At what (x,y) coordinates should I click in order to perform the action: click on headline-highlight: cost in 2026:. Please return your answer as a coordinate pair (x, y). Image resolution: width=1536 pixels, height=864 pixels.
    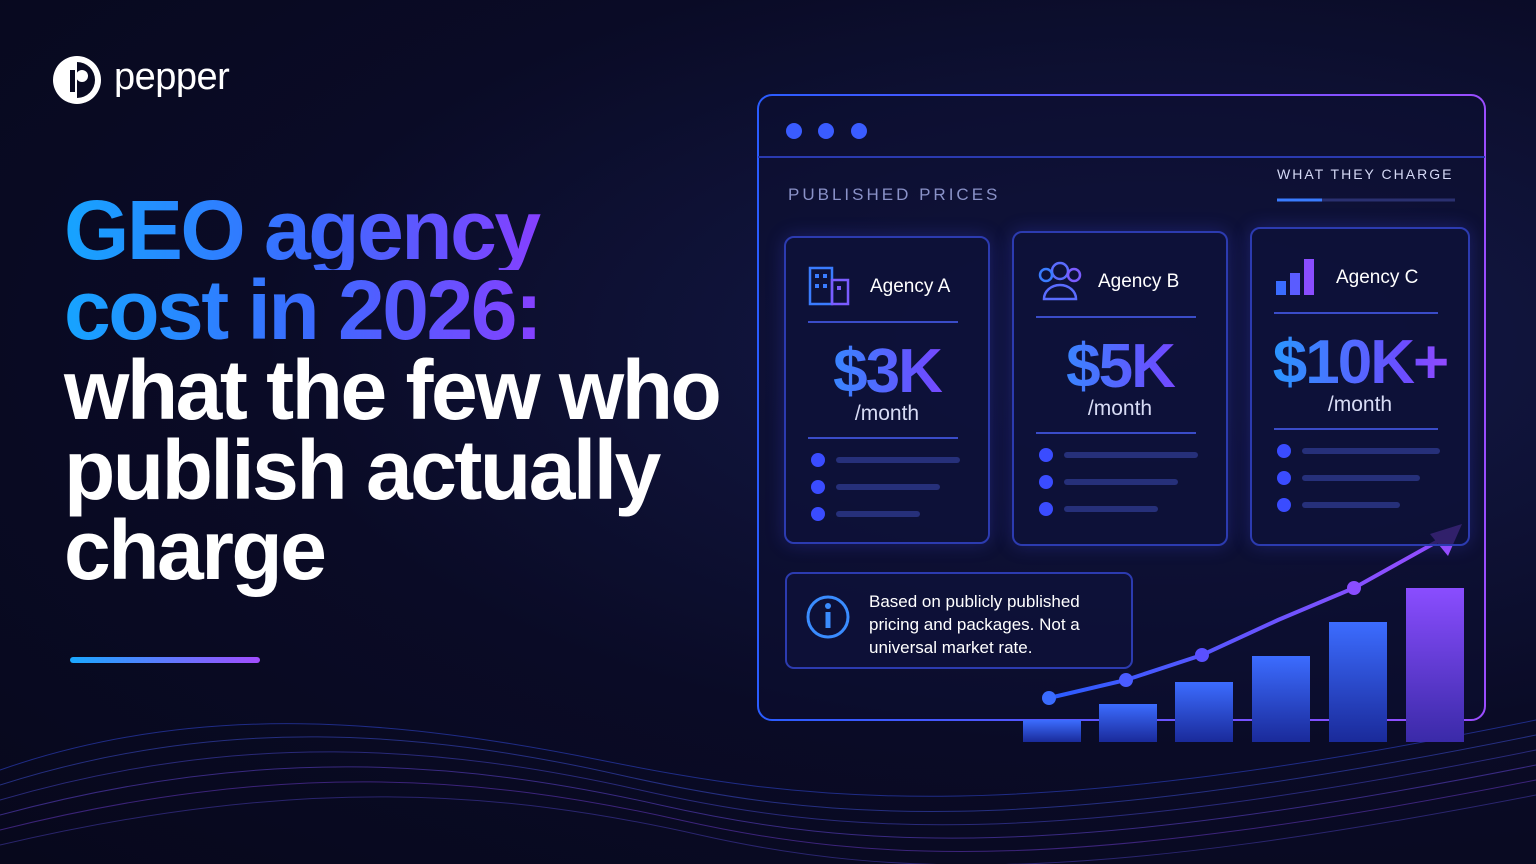
    Looking at the image, I should click on (414, 310).